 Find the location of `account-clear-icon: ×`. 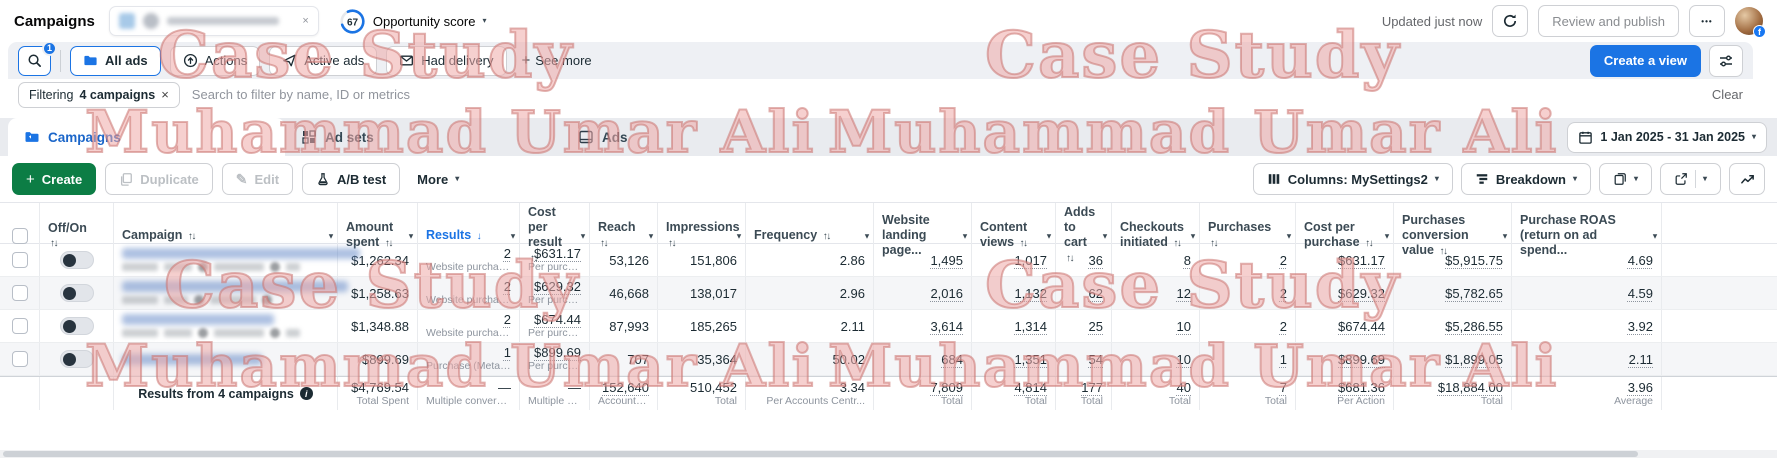

account-clear-icon: × is located at coordinates (305, 21).